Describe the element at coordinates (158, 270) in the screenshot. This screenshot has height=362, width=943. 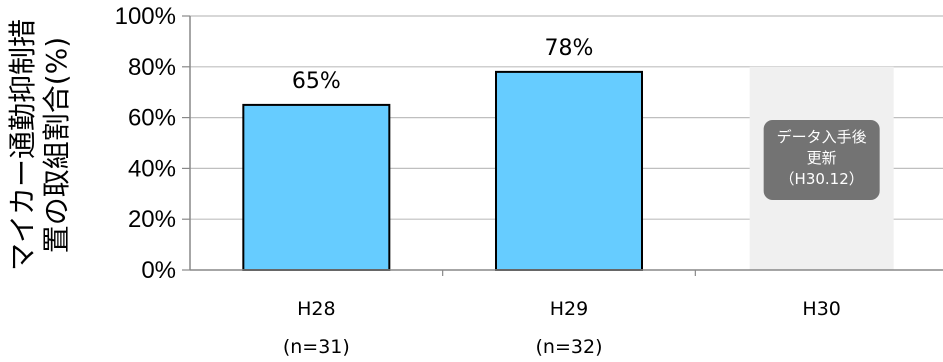
I see `y-tick-label: 0%` at that location.